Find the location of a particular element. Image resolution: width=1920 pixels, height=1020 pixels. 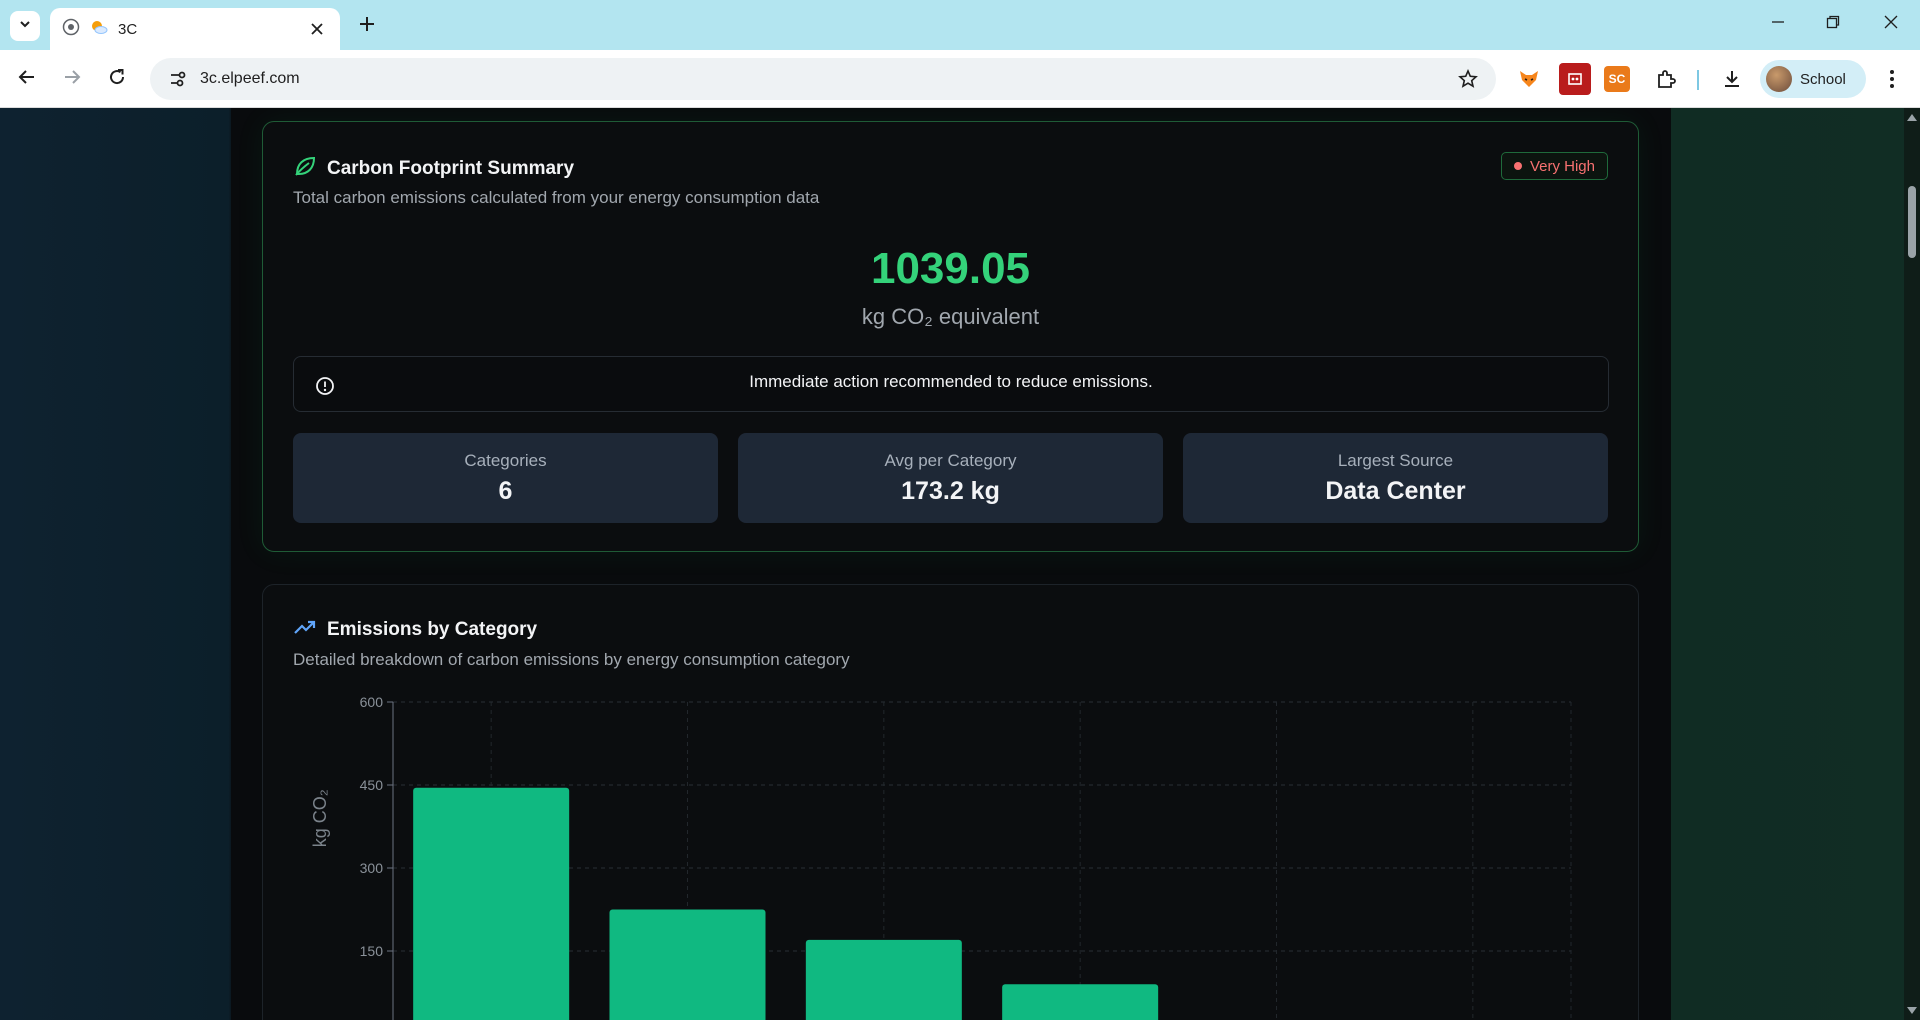

plus-icon is located at coordinates (367, 26).